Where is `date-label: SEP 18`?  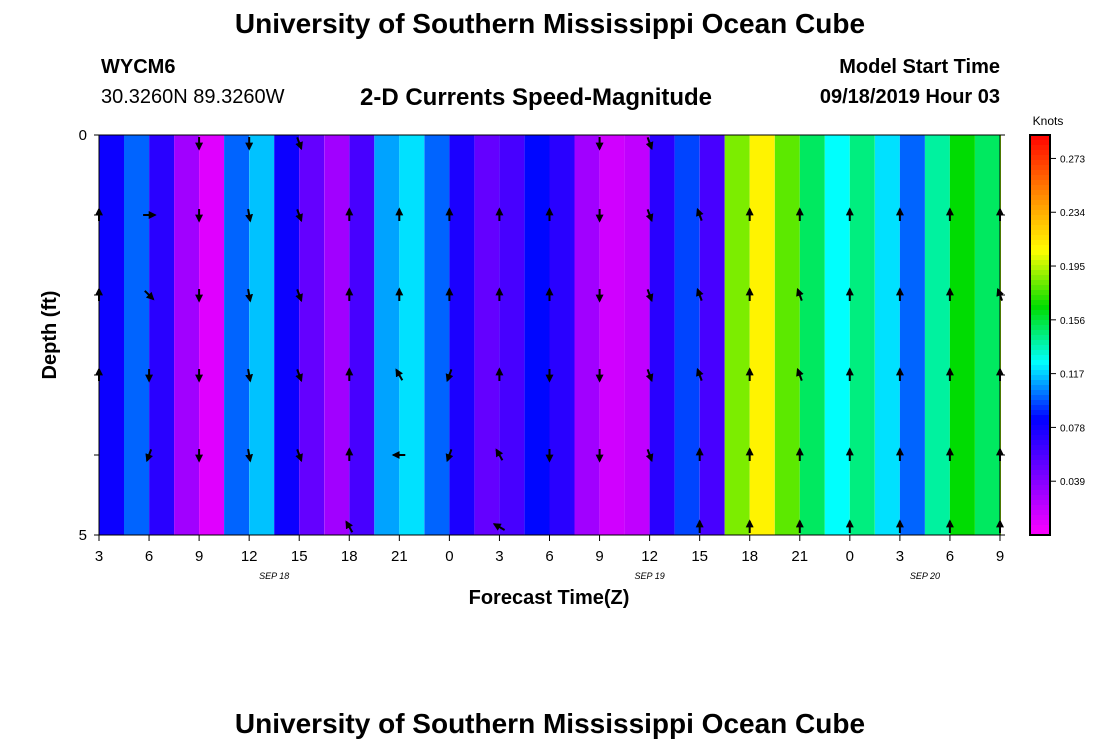
date-label: SEP 18 is located at coordinates (274, 576).